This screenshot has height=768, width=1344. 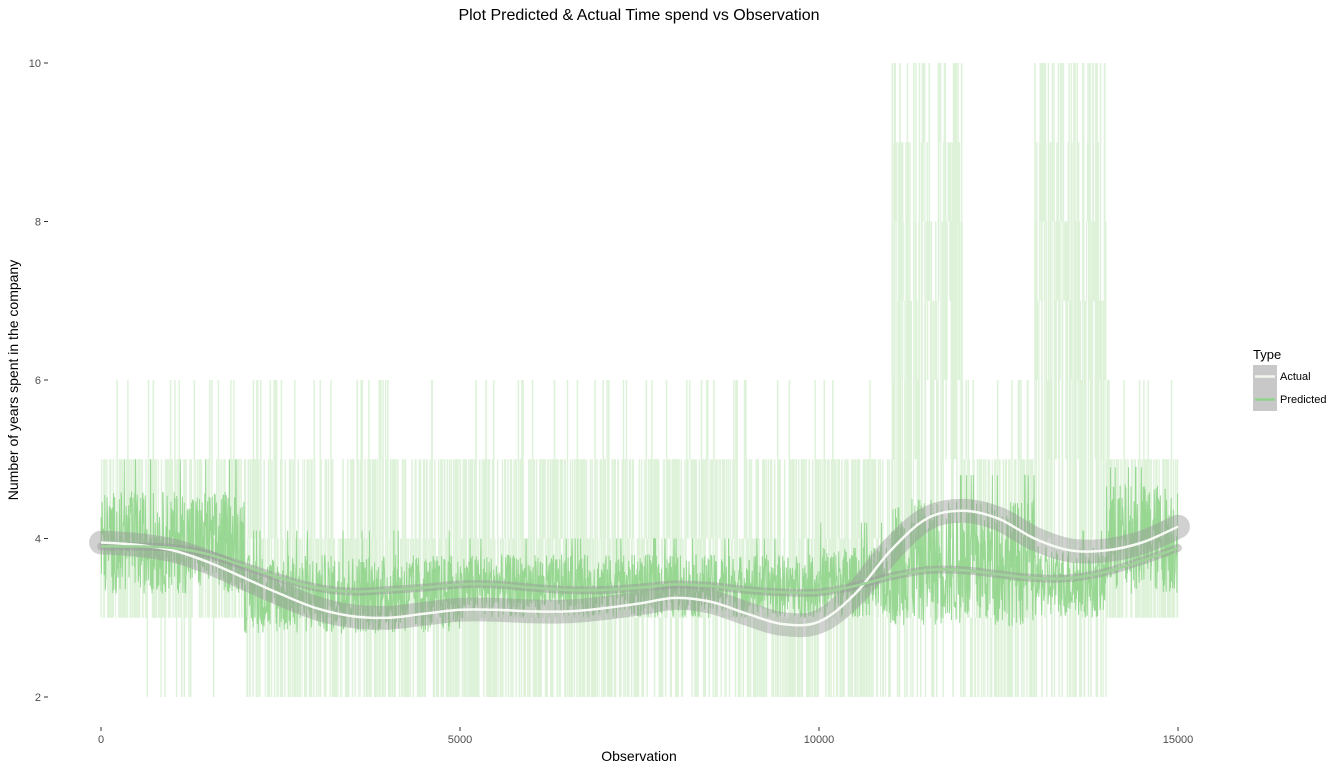 I want to click on legend: Type Actual Predicted, so click(x=1289, y=379).